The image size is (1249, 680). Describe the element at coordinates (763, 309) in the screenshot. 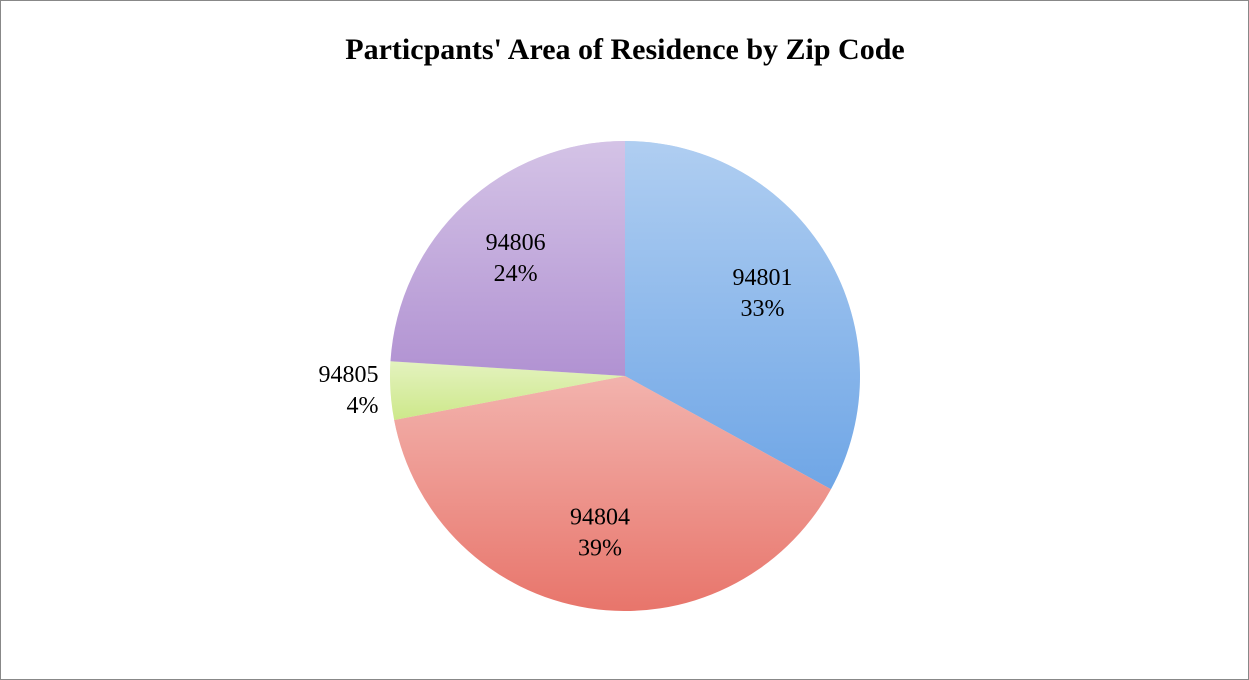

I see `slice-value-label: 33%` at that location.